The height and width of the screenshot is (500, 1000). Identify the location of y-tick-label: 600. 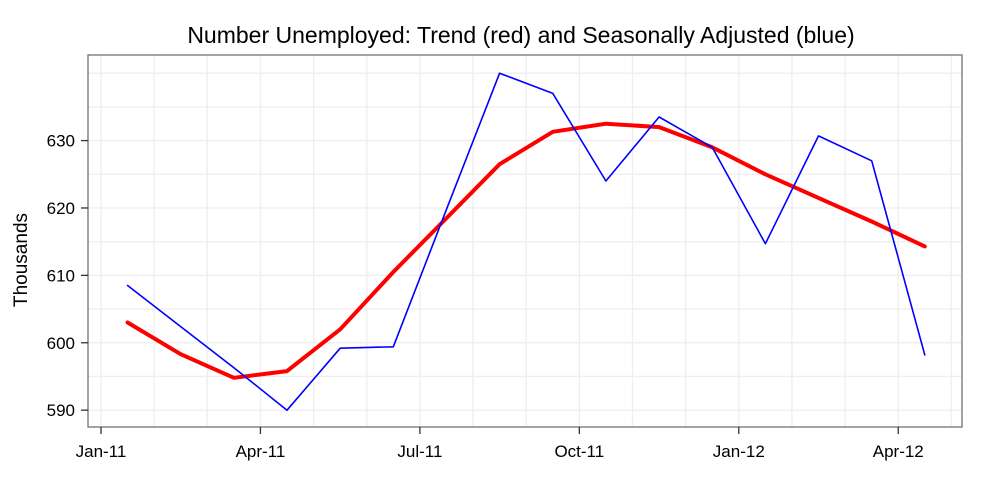
(61, 343).